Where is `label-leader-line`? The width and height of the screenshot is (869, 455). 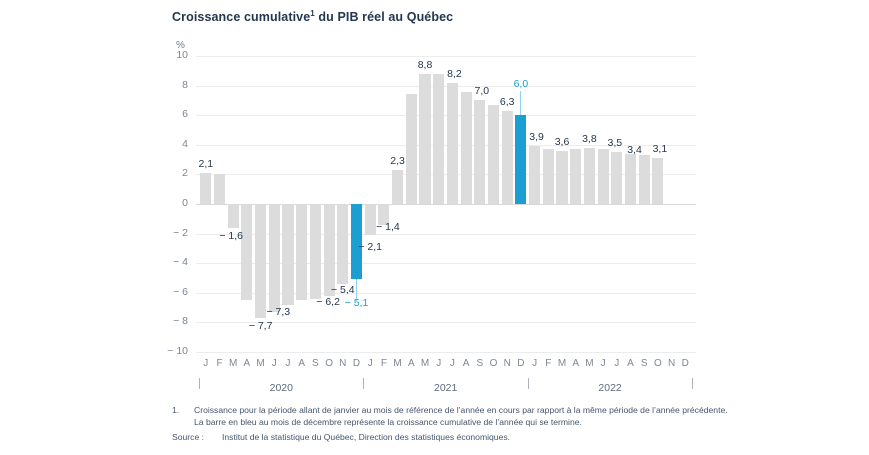
label-leader-line is located at coordinates (521, 103).